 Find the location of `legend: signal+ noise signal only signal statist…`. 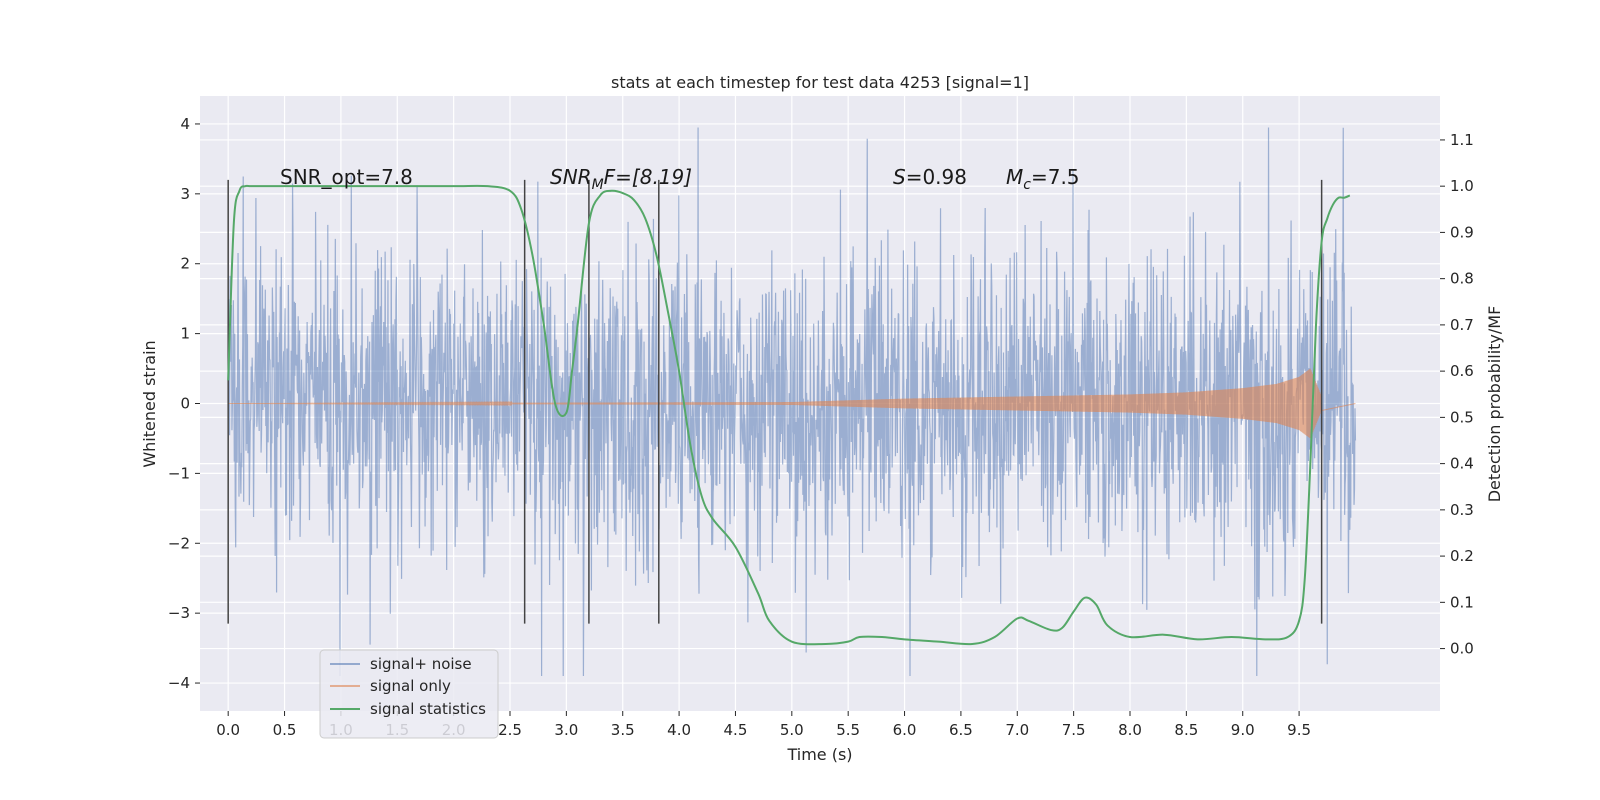

legend: signal+ noise signal only signal statist… is located at coordinates (409, 694).